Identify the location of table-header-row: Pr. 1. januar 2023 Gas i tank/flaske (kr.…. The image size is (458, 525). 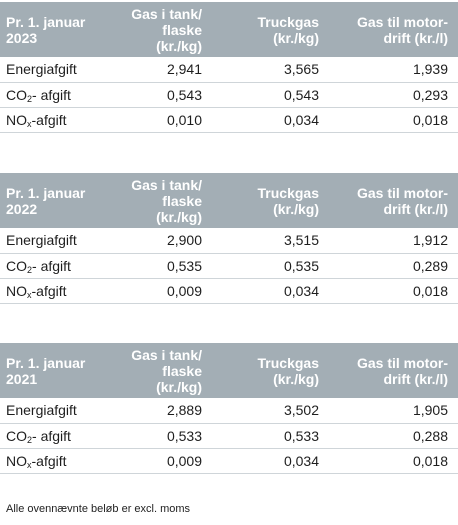
(229, 29).